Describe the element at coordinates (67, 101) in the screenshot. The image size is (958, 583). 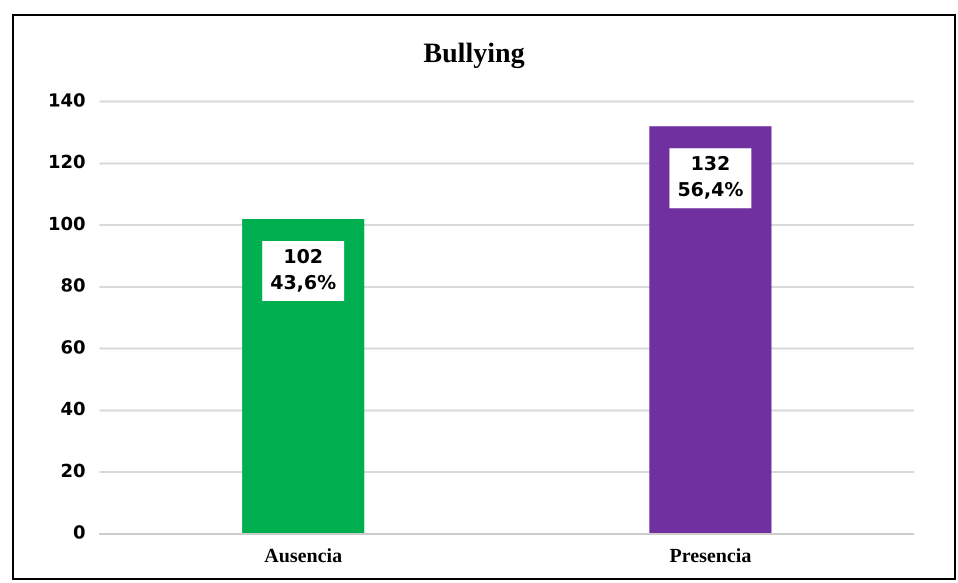
I see `y-tick-label: 140` at that location.